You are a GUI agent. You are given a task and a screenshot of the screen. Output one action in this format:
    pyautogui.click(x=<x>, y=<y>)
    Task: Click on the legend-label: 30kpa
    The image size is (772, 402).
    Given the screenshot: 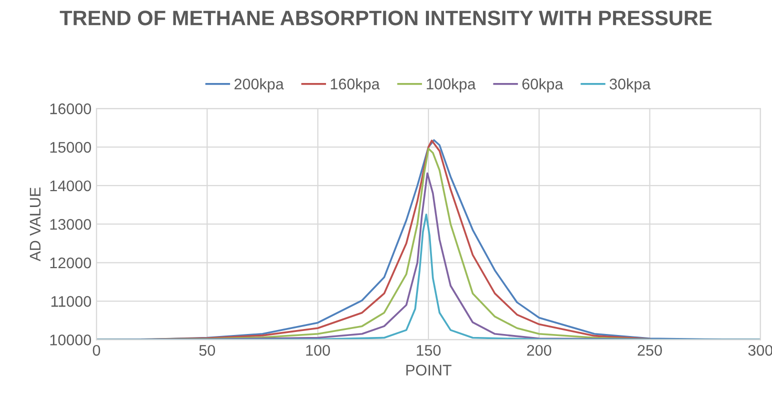 What is the action you would take?
    pyautogui.click(x=630, y=85)
    